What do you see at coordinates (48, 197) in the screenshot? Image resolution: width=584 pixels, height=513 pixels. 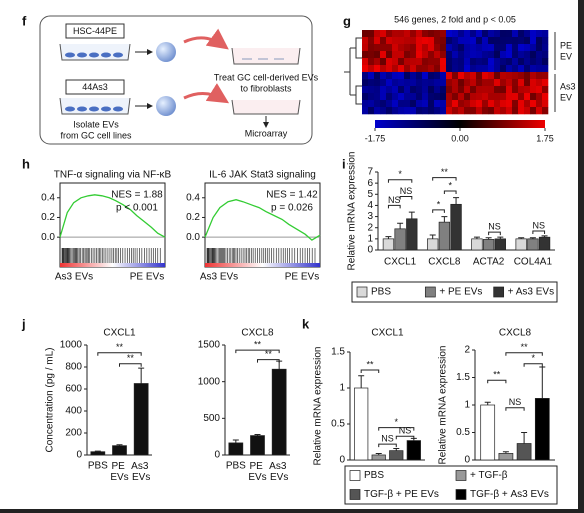 I see `y-tick-label: 0.4` at bounding box center [48, 197].